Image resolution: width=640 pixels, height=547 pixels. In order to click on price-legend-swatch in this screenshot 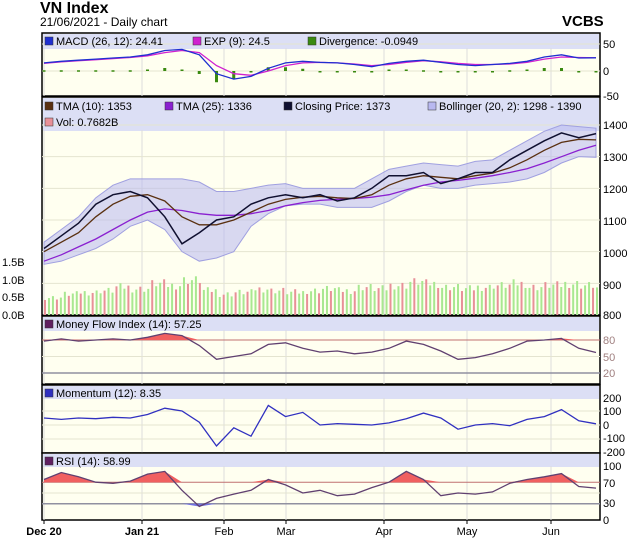, I will do `click(432, 106)`.